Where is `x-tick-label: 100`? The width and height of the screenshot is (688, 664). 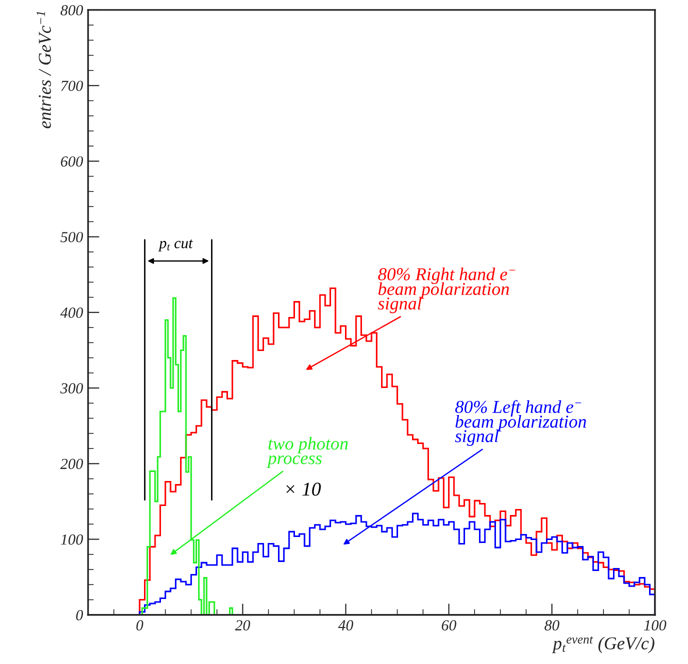 x-tick-label: 100 is located at coordinates (655, 625).